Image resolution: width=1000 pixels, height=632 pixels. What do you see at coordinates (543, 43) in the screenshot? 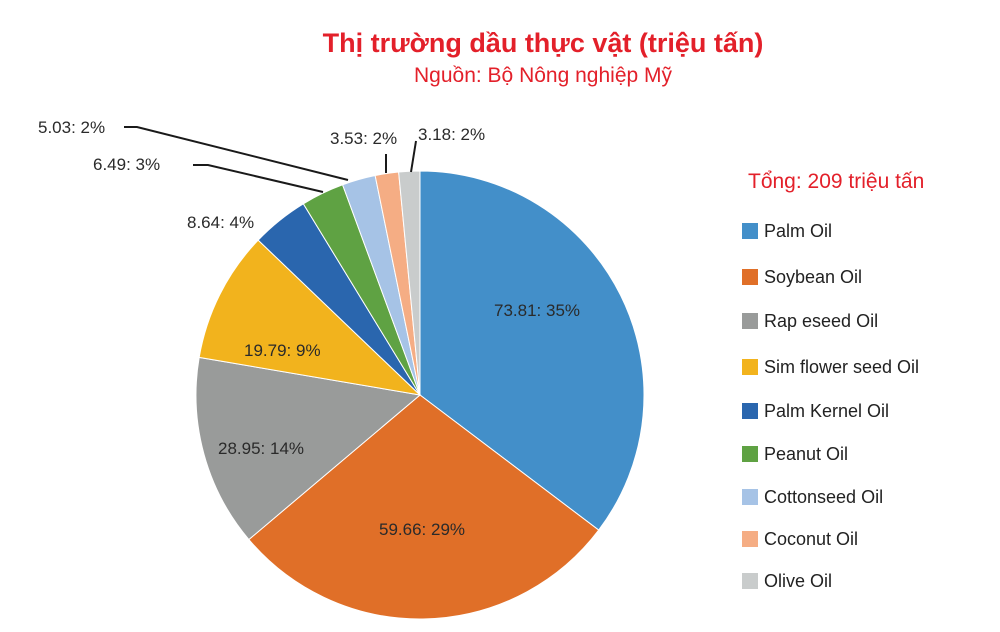
I see `chart-title: Thị trường dầu thực vật (triệu tấn)` at bounding box center [543, 43].